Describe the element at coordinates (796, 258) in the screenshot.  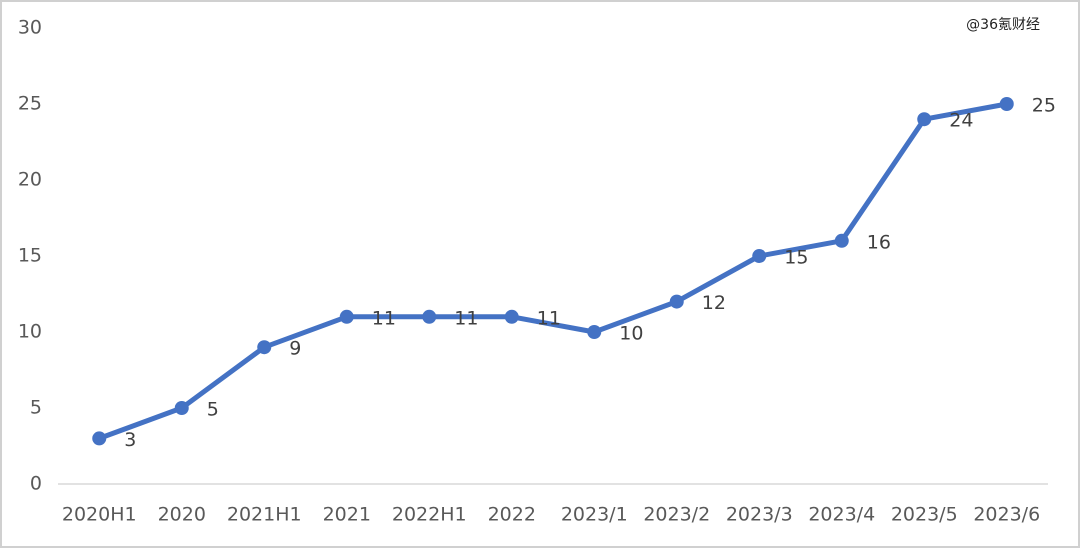
I see `data-label: 15` at that location.